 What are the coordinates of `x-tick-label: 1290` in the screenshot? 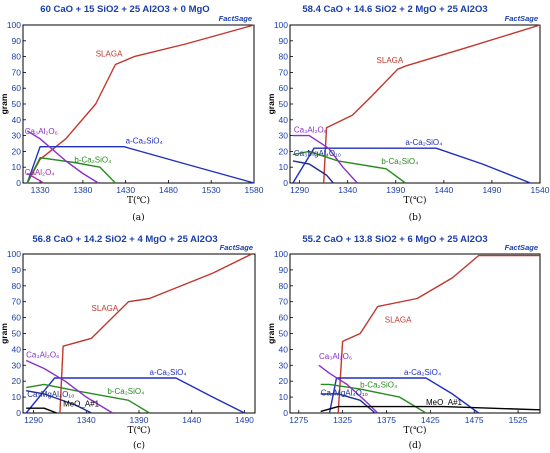 It's located at (299, 190).